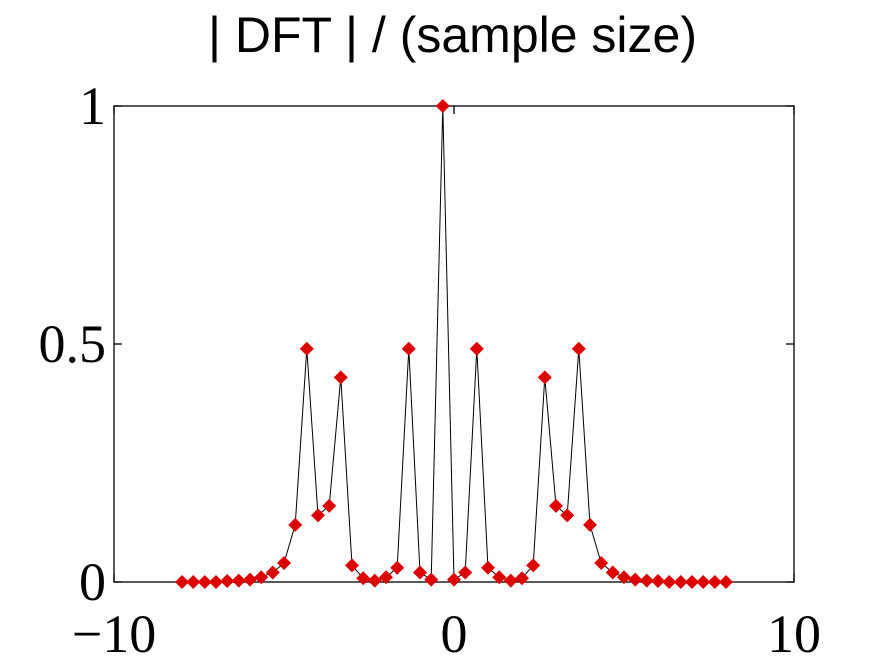 This screenshot has width=875, height=658. I want to click on y-tick-label: 0, so click(92, 582).